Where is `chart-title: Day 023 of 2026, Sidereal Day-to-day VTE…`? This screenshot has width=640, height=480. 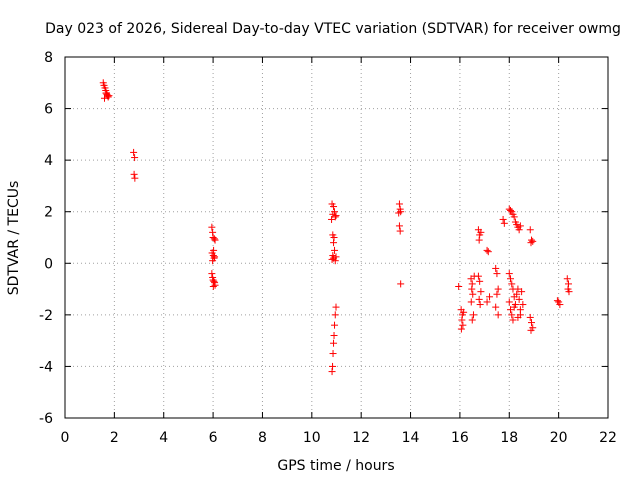
chart-title: Day 023 of 2026, Sidereal Day-to-day VTE… is located at coordinates (333, 29).